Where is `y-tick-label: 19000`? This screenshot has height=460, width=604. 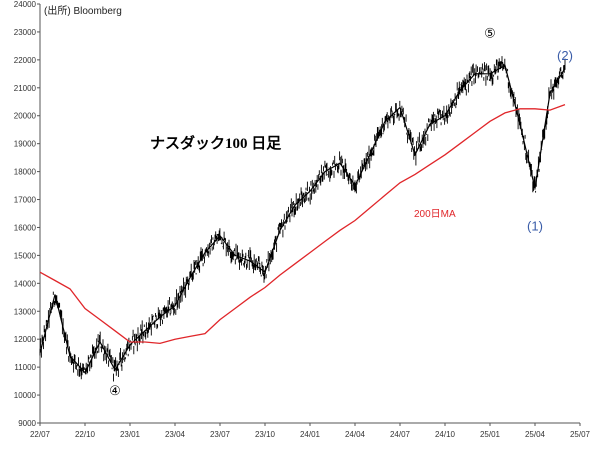
y-tick-label: 19000 is located at coordinates (25, 144).